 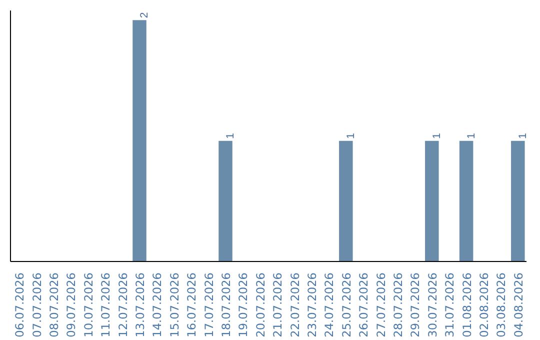 I want to click on x-tick-label: 06.07.2026, so click(x=19, y=305).